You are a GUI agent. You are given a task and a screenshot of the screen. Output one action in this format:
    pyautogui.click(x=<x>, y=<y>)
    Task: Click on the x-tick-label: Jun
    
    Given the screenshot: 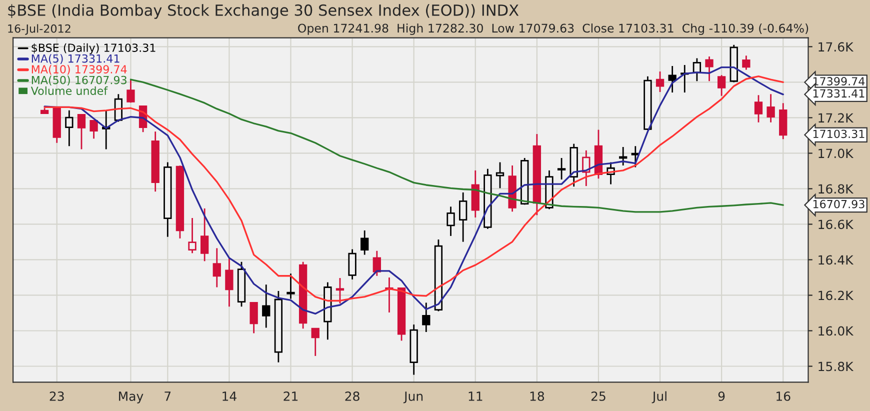 What is the action you would take?
    pyautogui.click(x=413, y=398)
    